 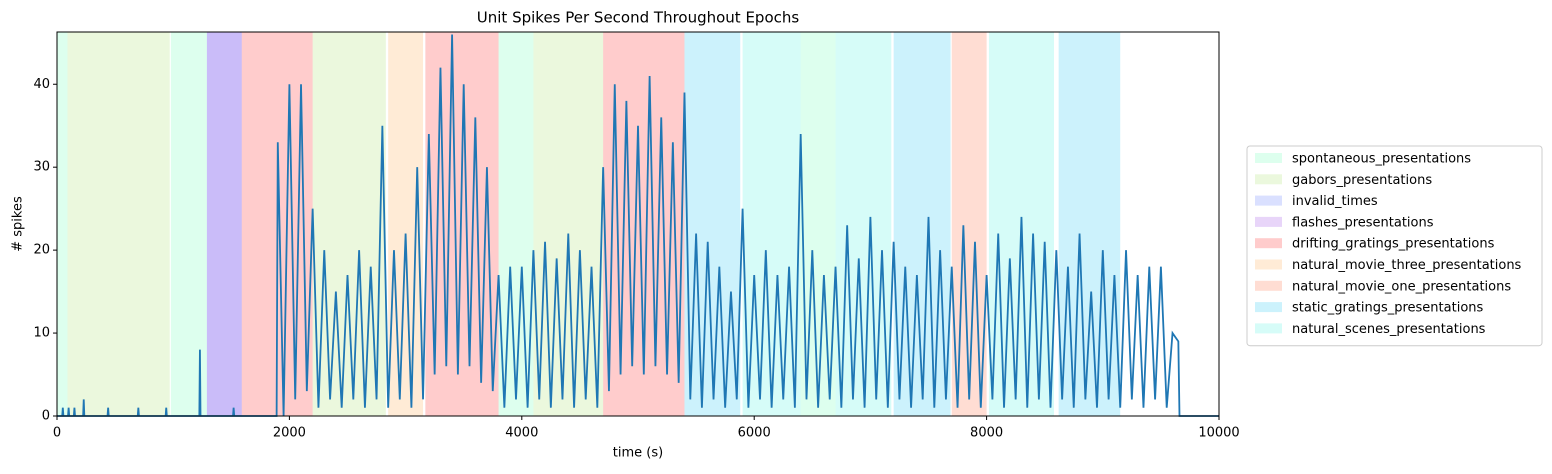 What do you see at coordinates (1335, 201) in the screenshot?
I see `legend-label: invalid_times` at bounding box center [1335, 201].